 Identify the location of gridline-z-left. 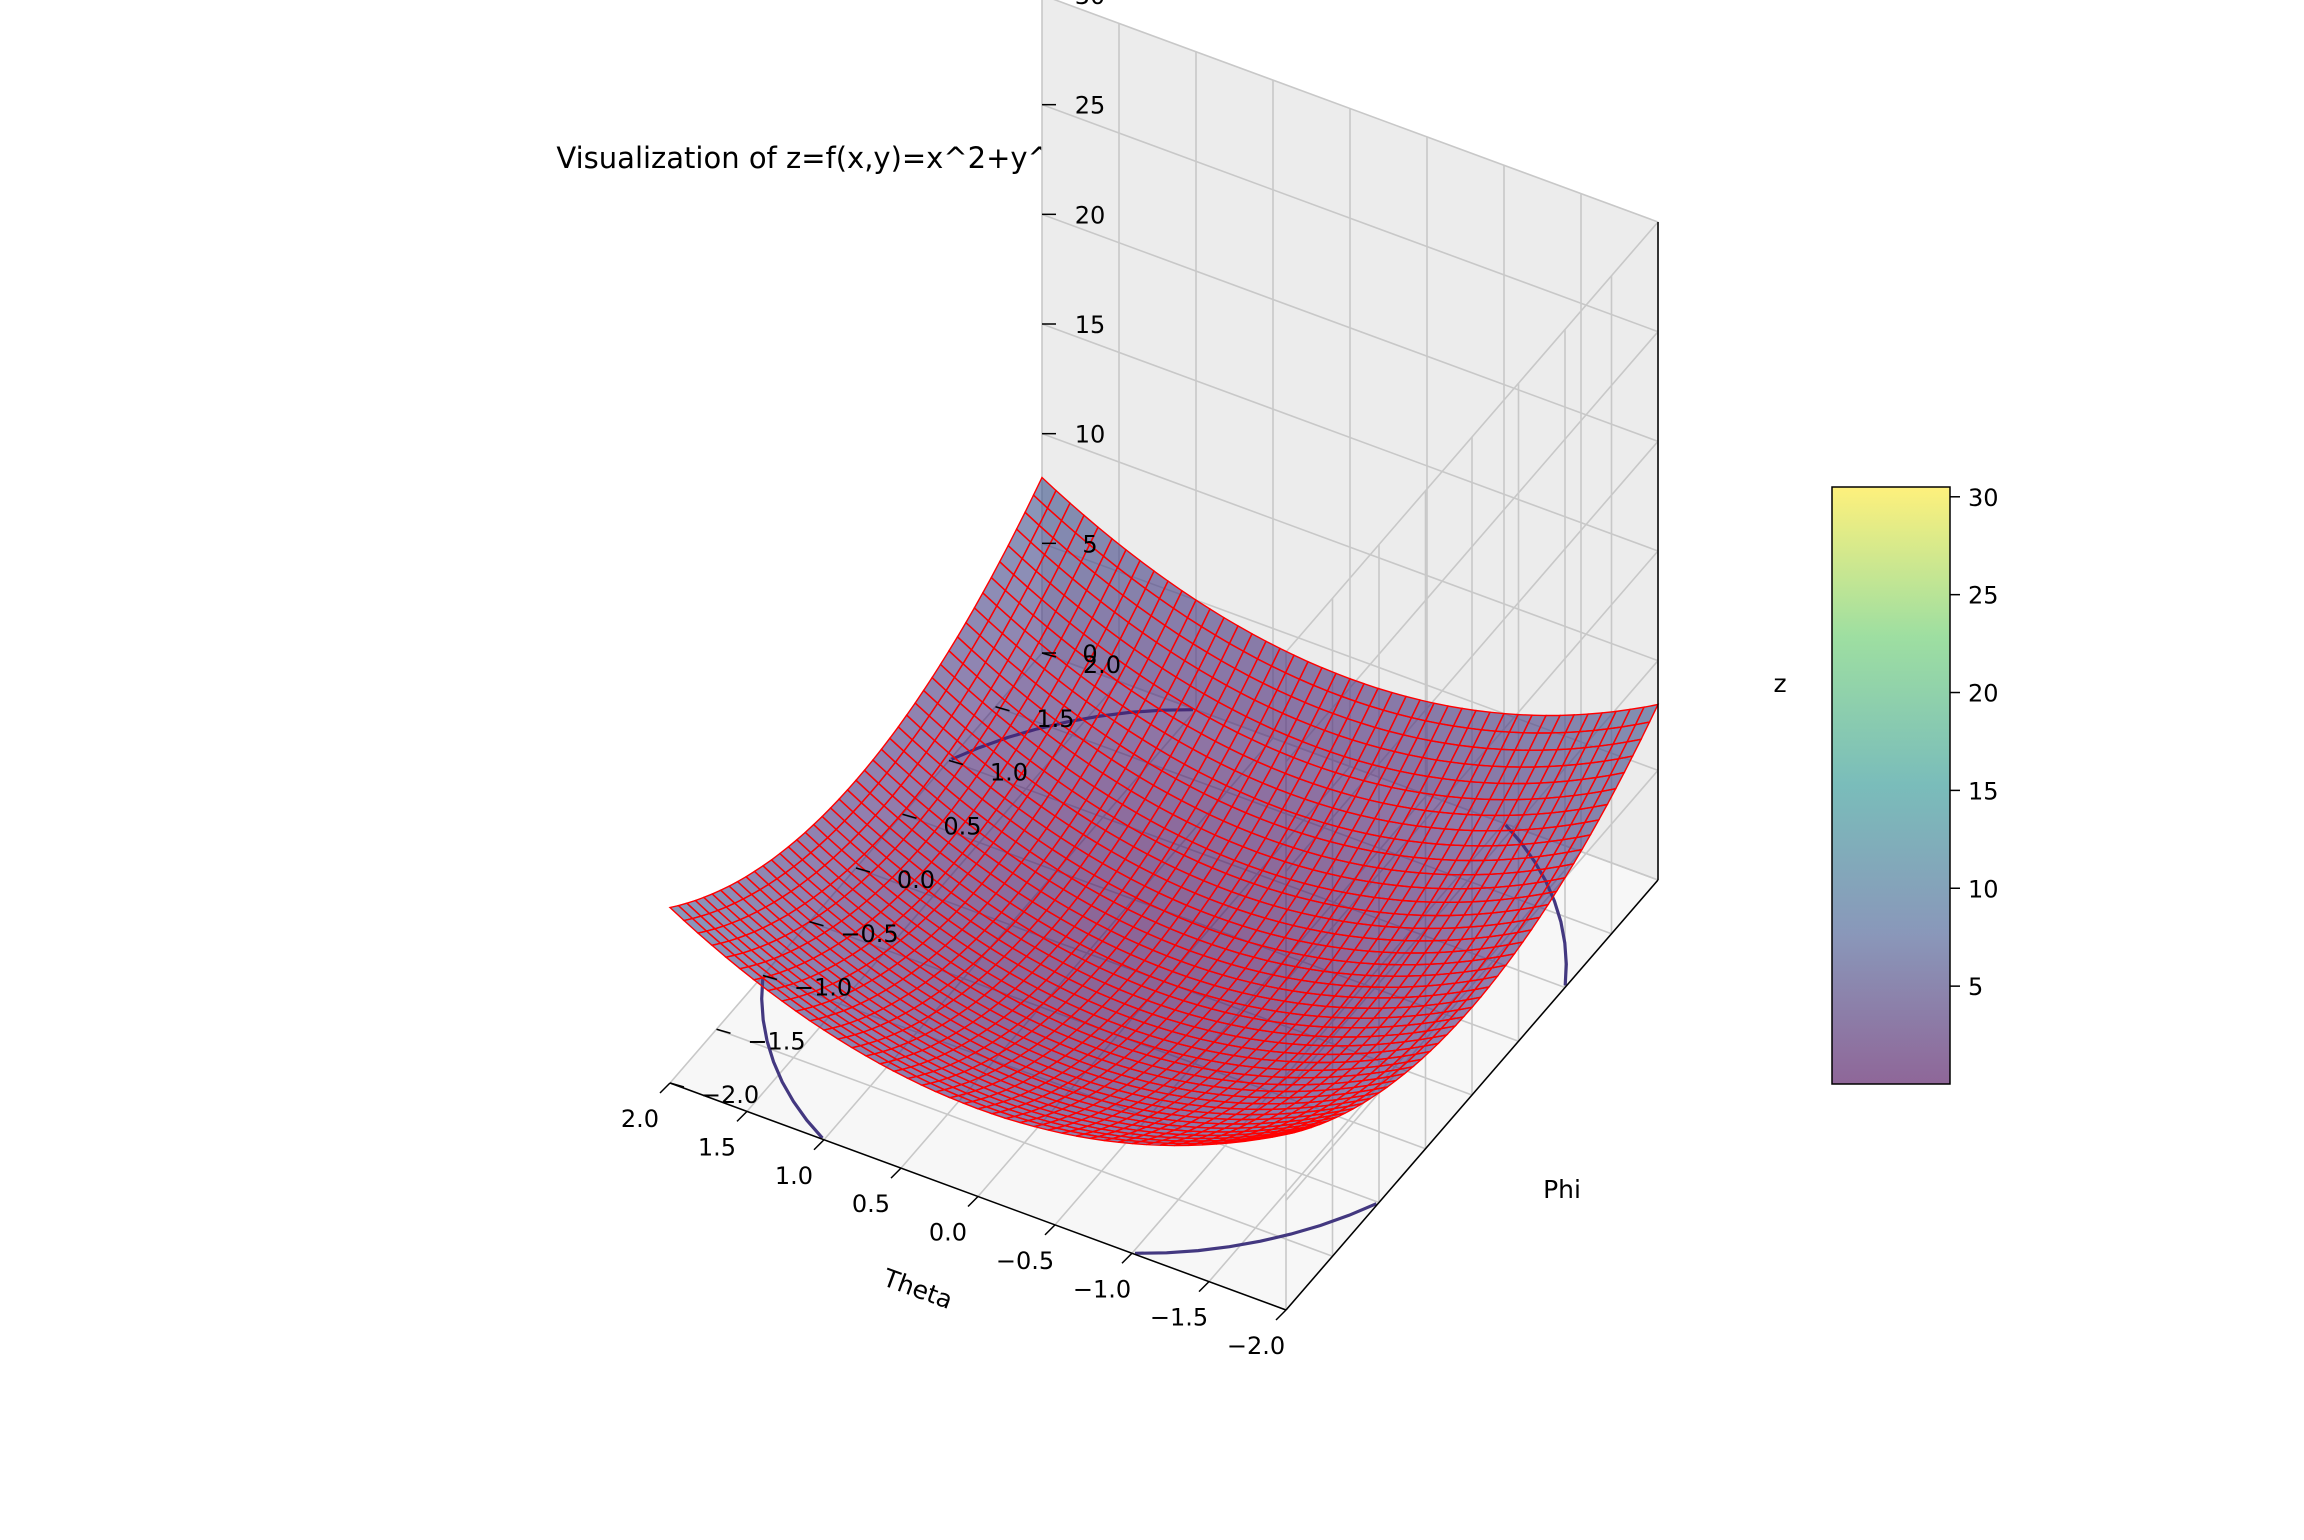
(1472, 437).